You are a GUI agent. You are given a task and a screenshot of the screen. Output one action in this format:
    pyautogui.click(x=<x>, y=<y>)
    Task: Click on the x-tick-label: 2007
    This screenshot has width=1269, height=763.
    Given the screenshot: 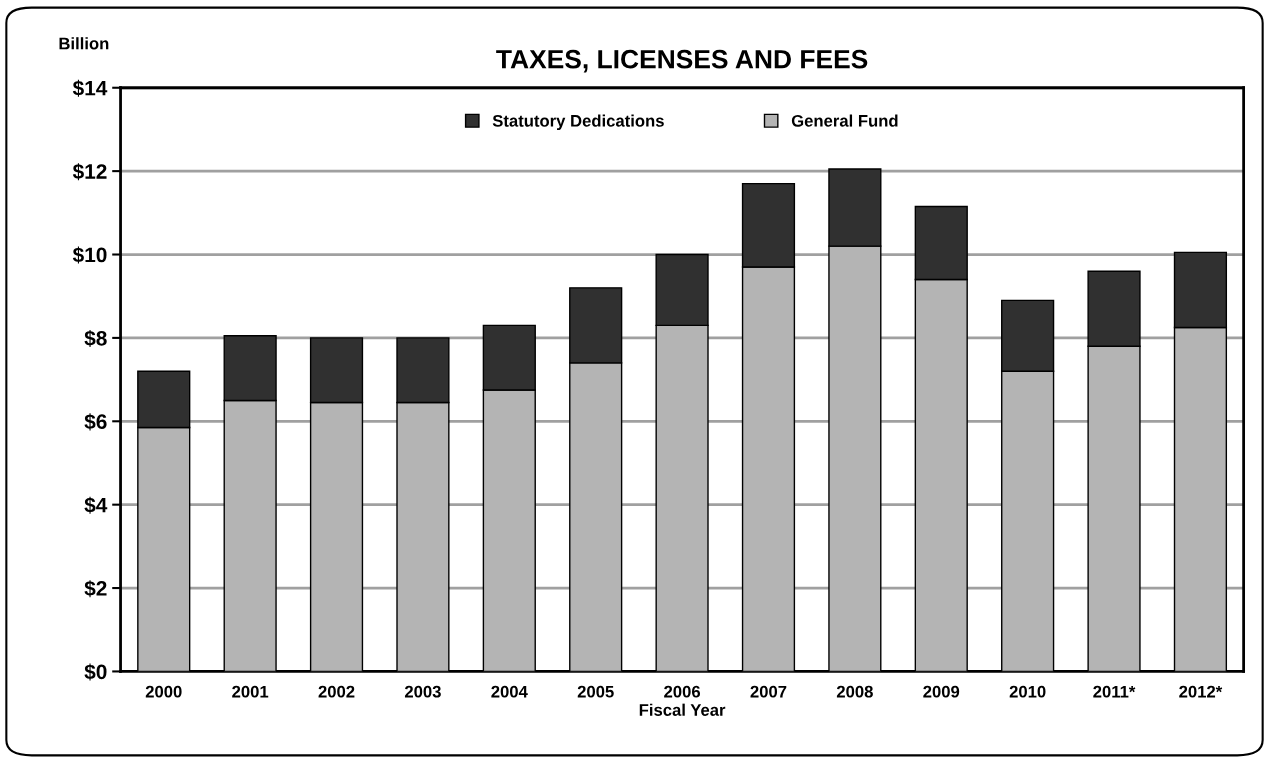 What is the action you would take?
    pyautogui.click(x=768, y=691)
    